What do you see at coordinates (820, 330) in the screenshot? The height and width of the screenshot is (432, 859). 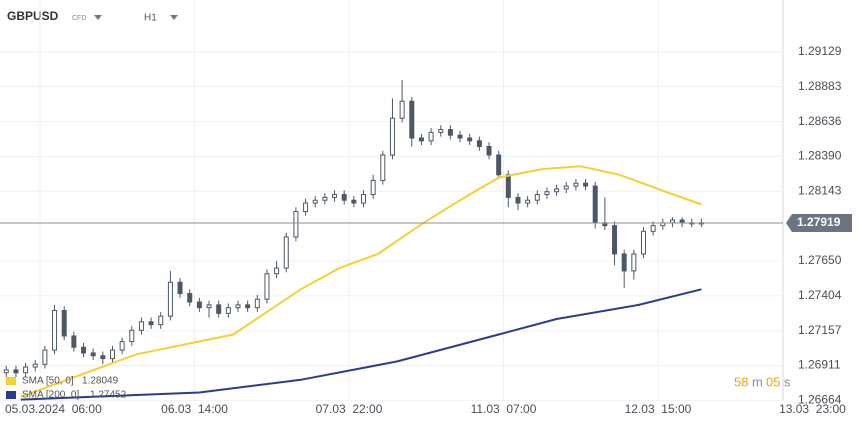 I see `y-tick-label: 1.27157` at bounding box center [820, 330].